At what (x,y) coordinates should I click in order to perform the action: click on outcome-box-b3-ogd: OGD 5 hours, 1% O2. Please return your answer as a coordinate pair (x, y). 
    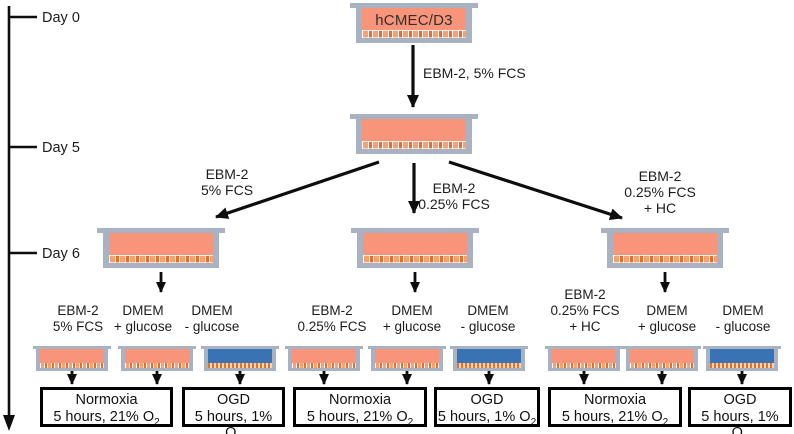
    Looking at the image, I should click on (740, 410).